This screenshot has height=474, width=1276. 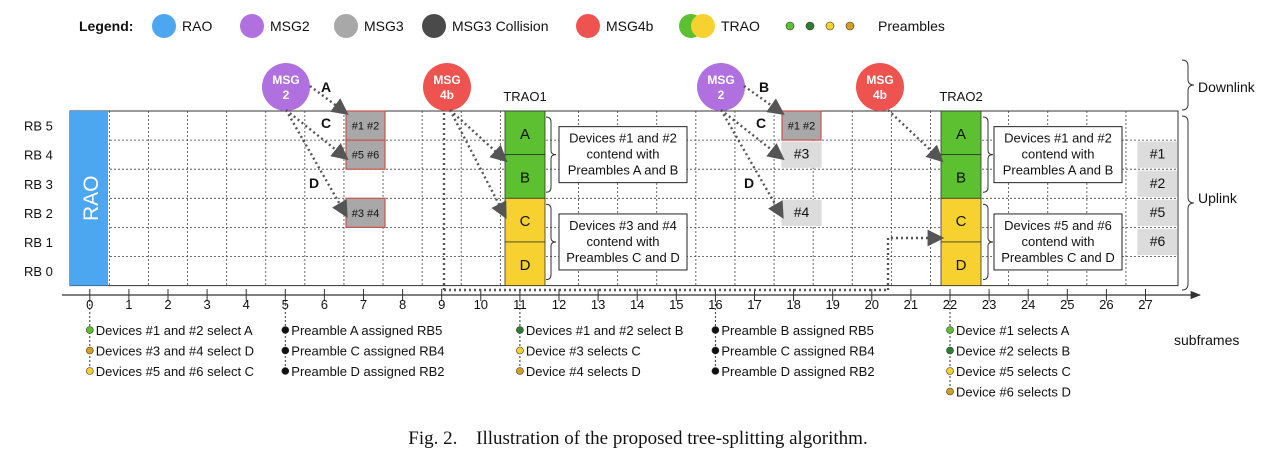 I want to click on trao1-slot-label-A: A, so click(x=525, y=134).